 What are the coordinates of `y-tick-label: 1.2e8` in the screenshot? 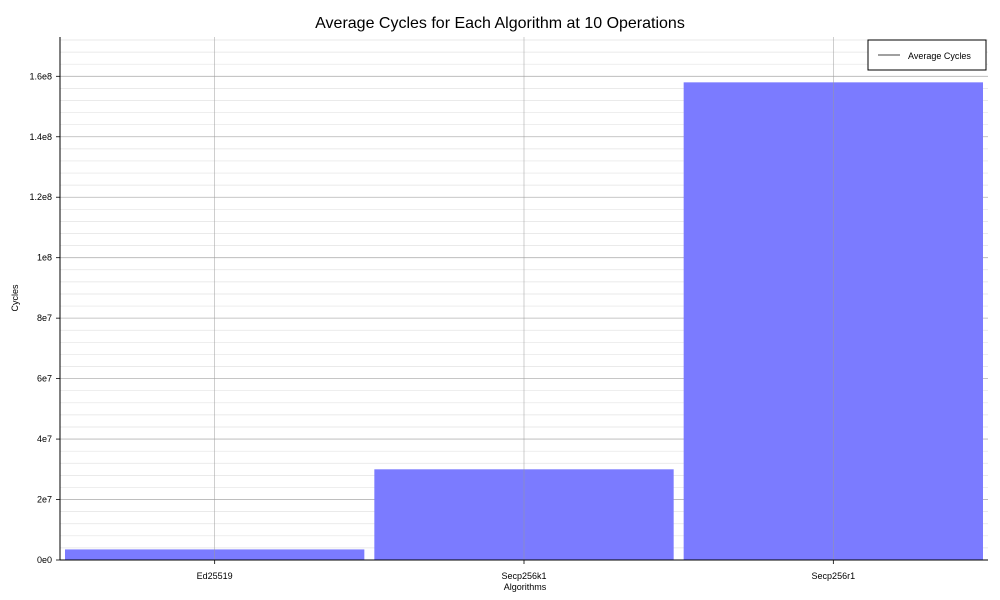 It's located at (40, 197).